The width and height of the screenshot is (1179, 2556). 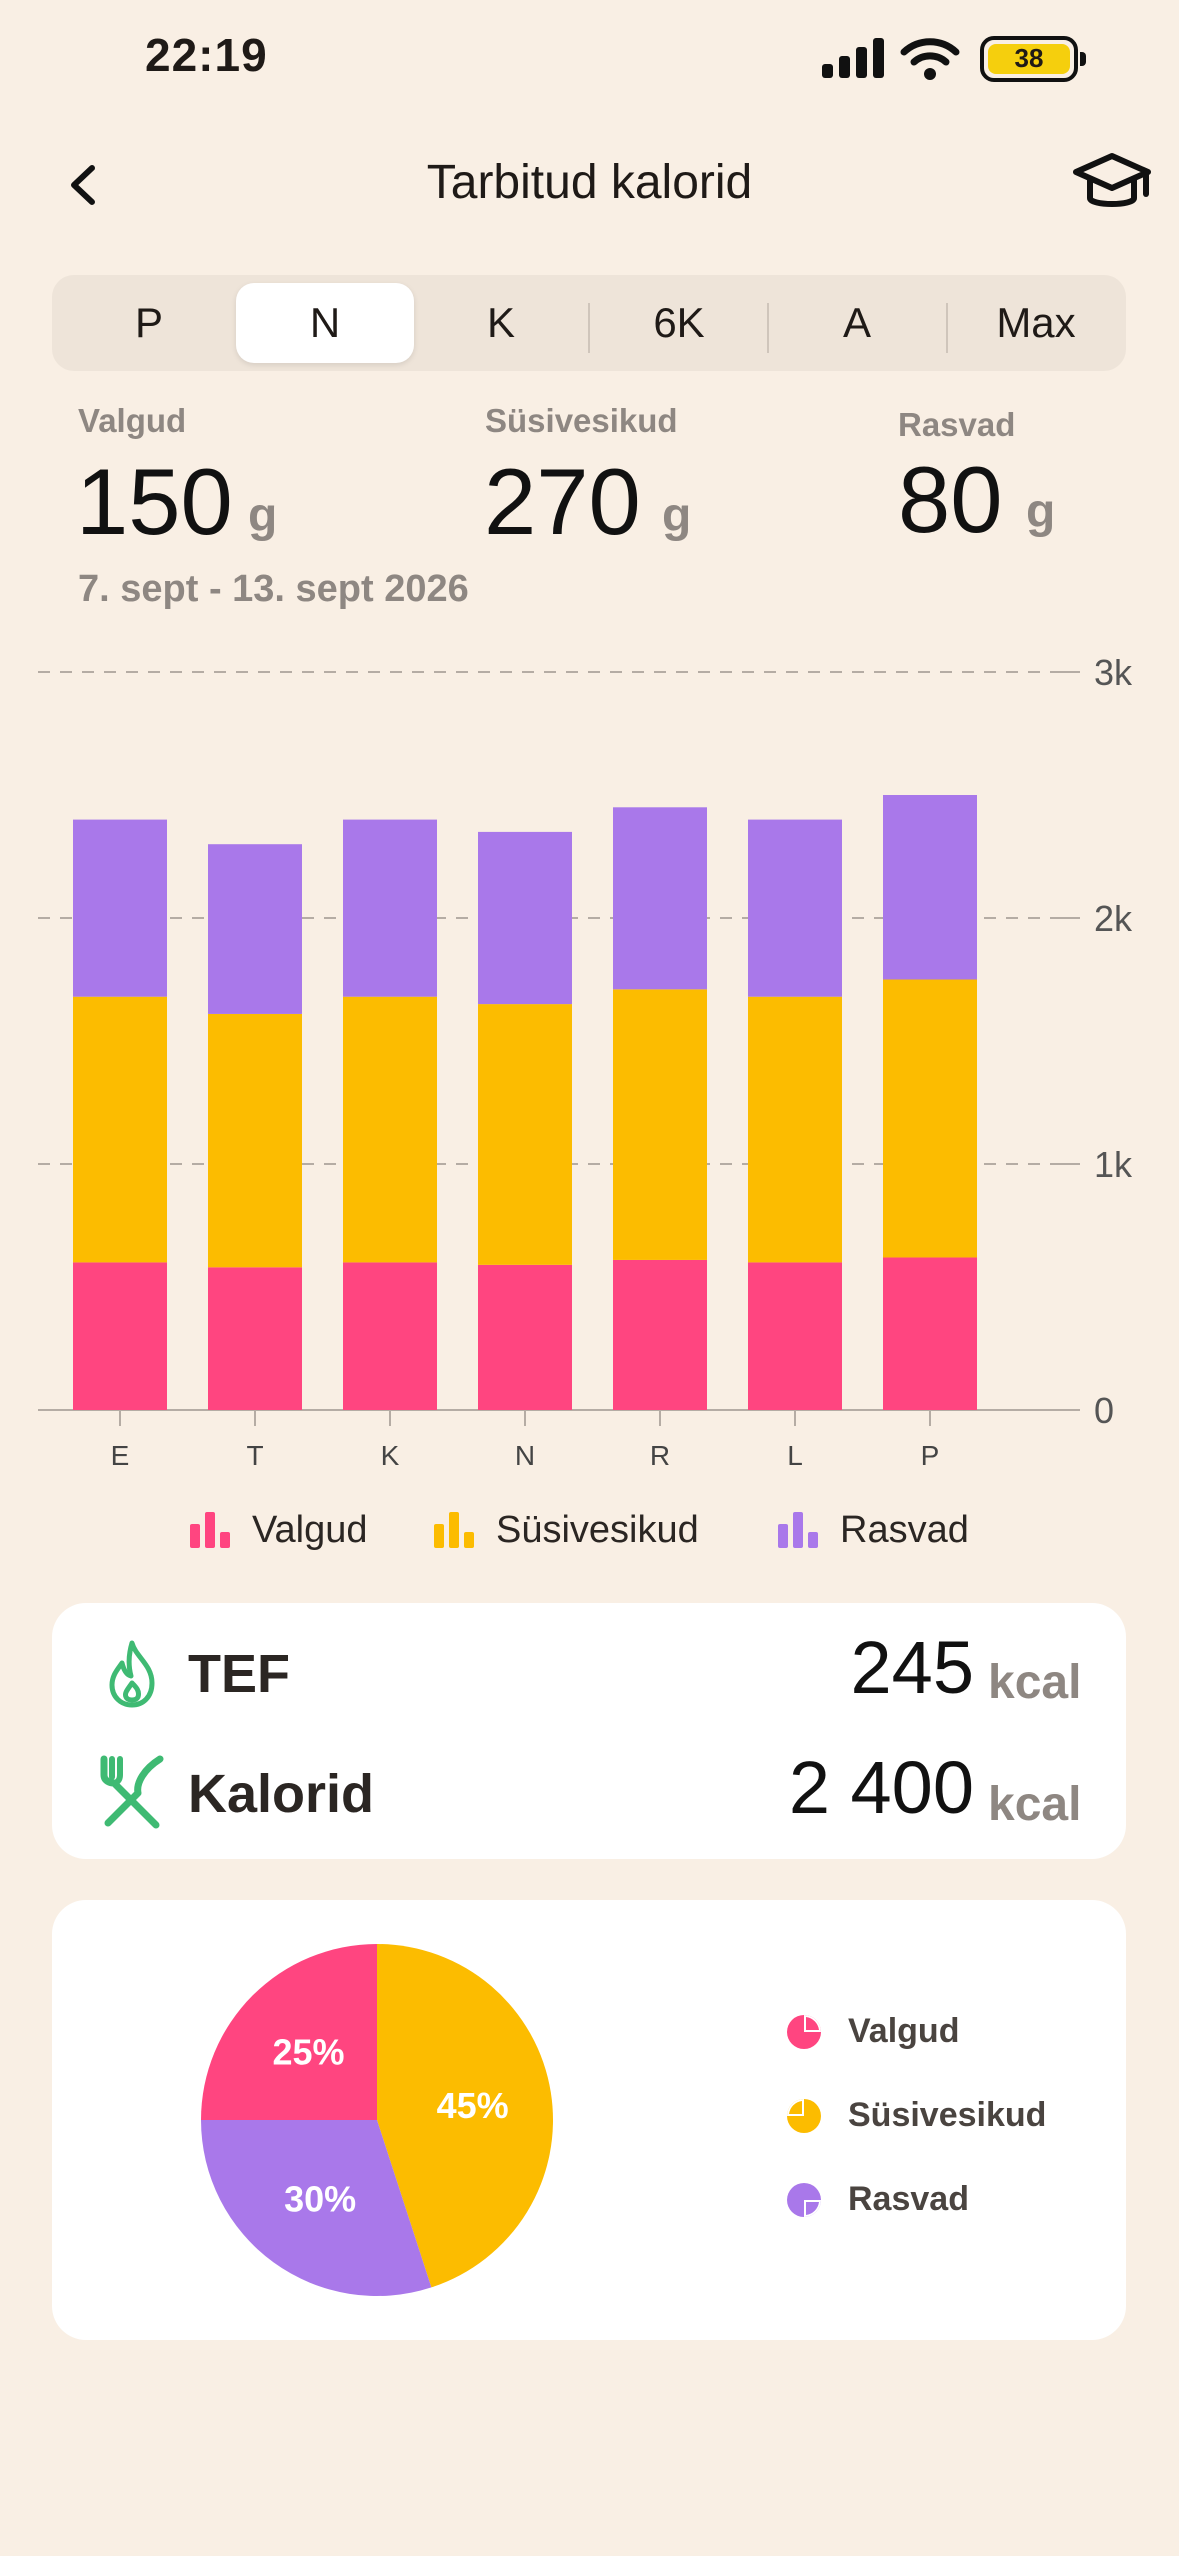 I want to click on x-tick-label: L, so click(x=795, y=1455).